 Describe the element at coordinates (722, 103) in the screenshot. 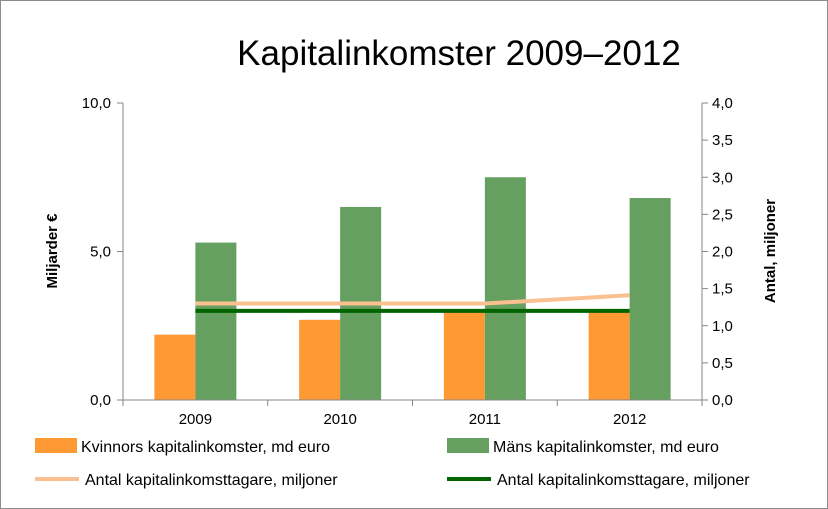

I see `y-tick-label-right: 4,0` at that location.